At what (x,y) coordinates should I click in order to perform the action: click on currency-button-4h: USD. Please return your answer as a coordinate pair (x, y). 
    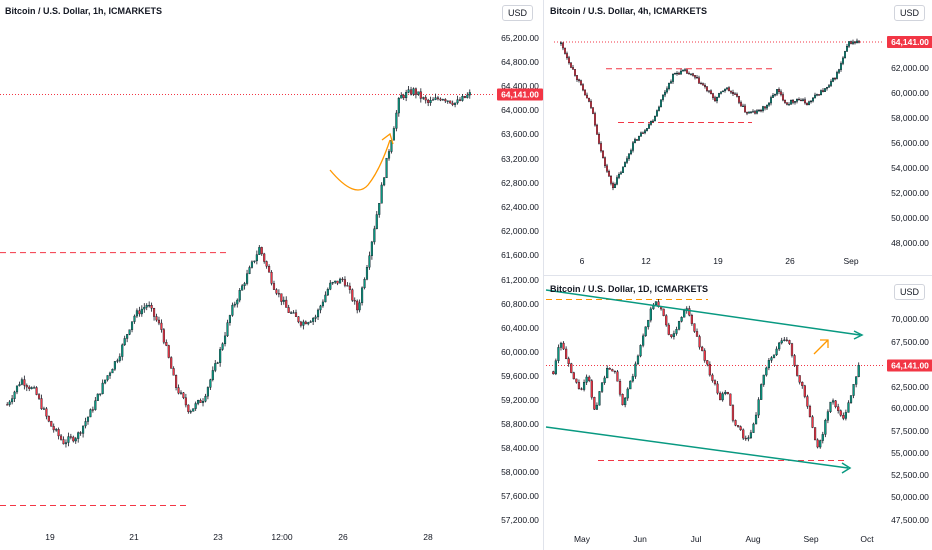
    Looking at the image, I should click on (910, 13).